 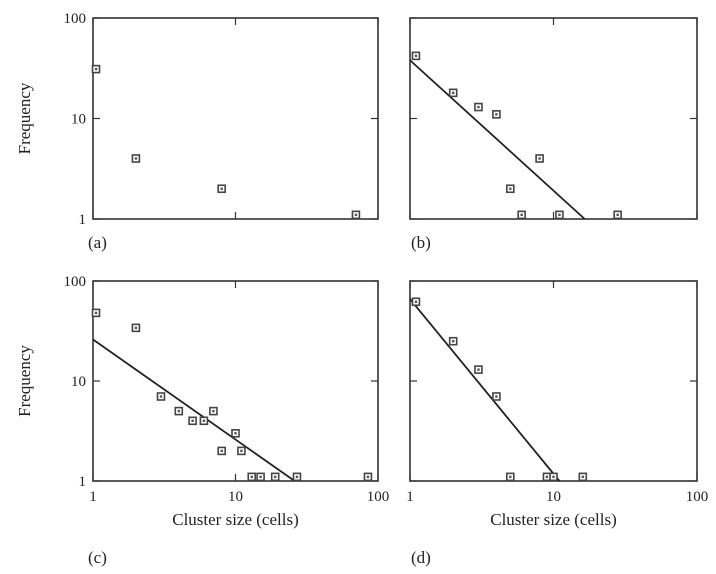 I want to click on panel-label: (a), so click(x=97, y=242).